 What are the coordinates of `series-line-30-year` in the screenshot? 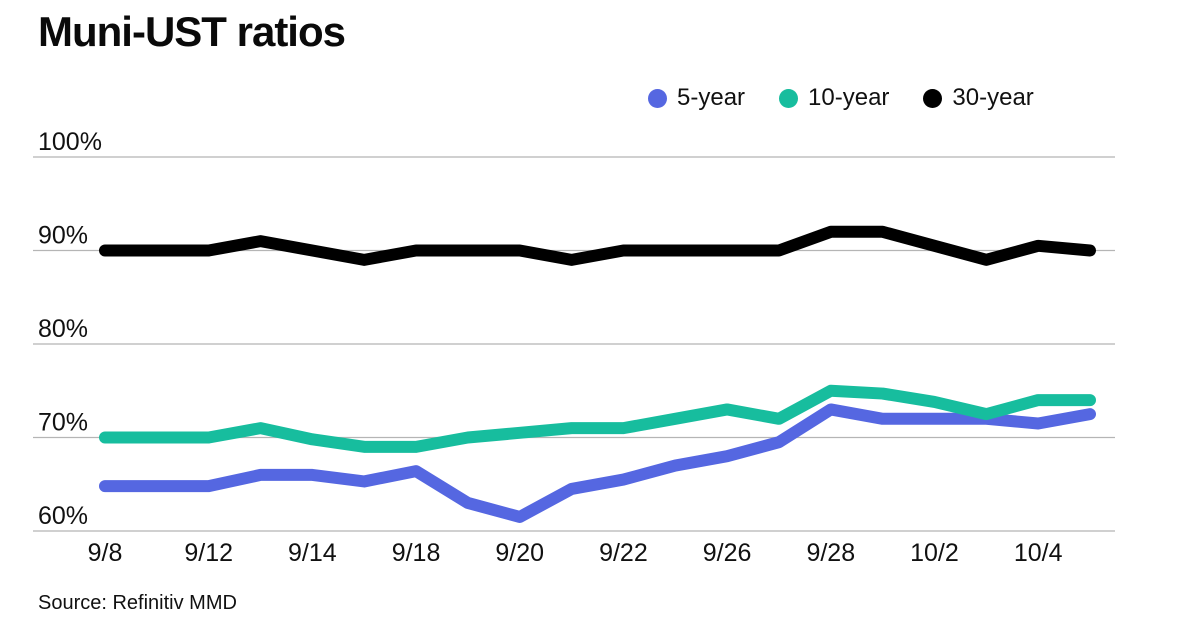 It's located at (597, 245).